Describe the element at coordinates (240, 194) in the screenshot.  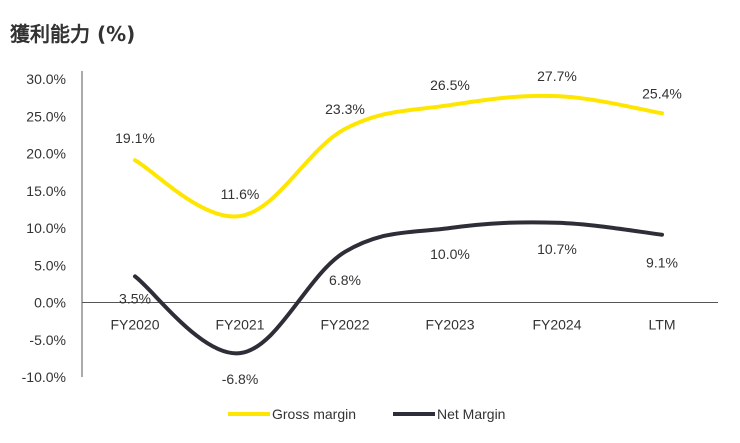
I see `data-label: 11.6%` at that location.